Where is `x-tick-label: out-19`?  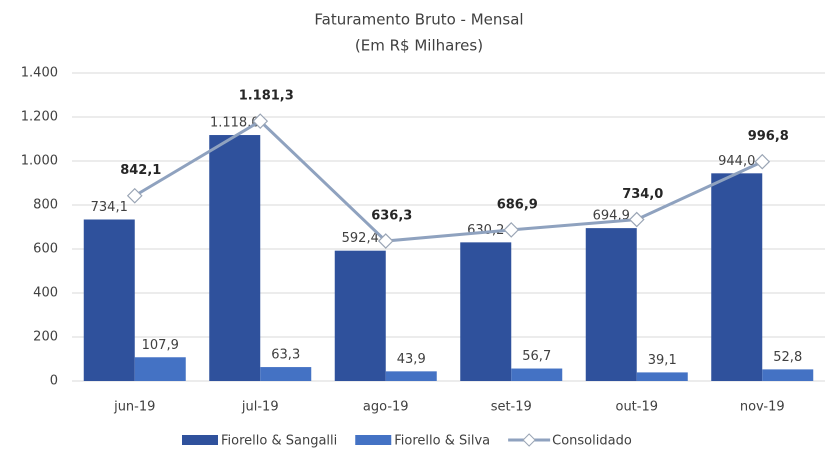
x-tick-label: out-19 is located at coordinates (636, 407).